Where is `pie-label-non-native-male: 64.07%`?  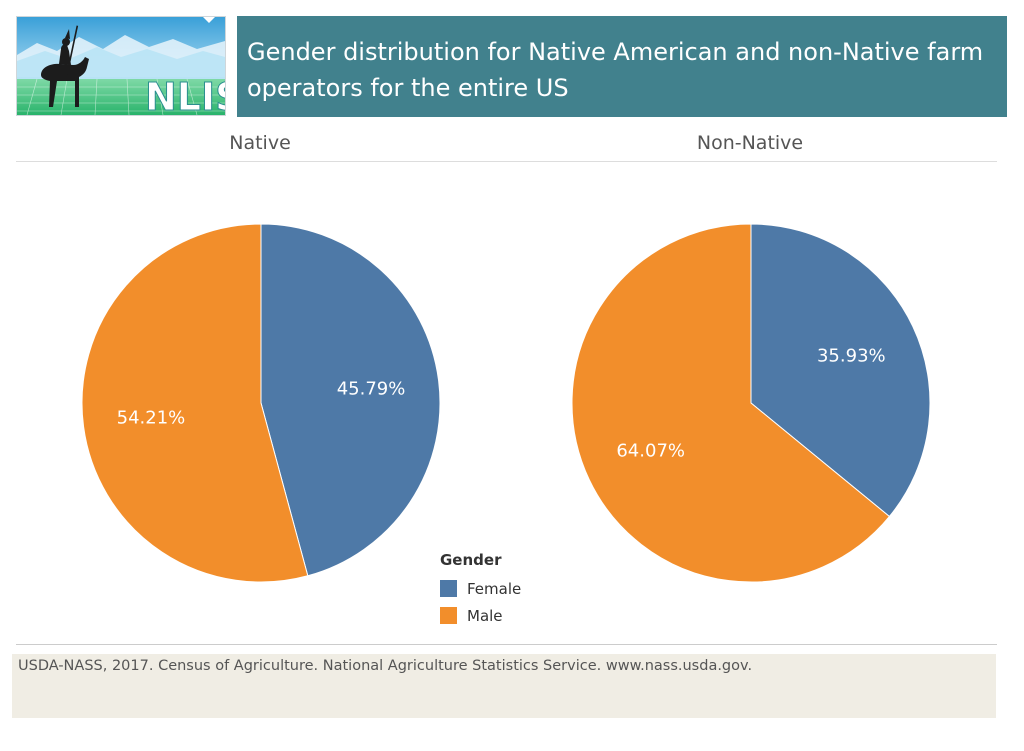
pie-label-non-native-male: 64.07% is located at coordinates (650, 450).